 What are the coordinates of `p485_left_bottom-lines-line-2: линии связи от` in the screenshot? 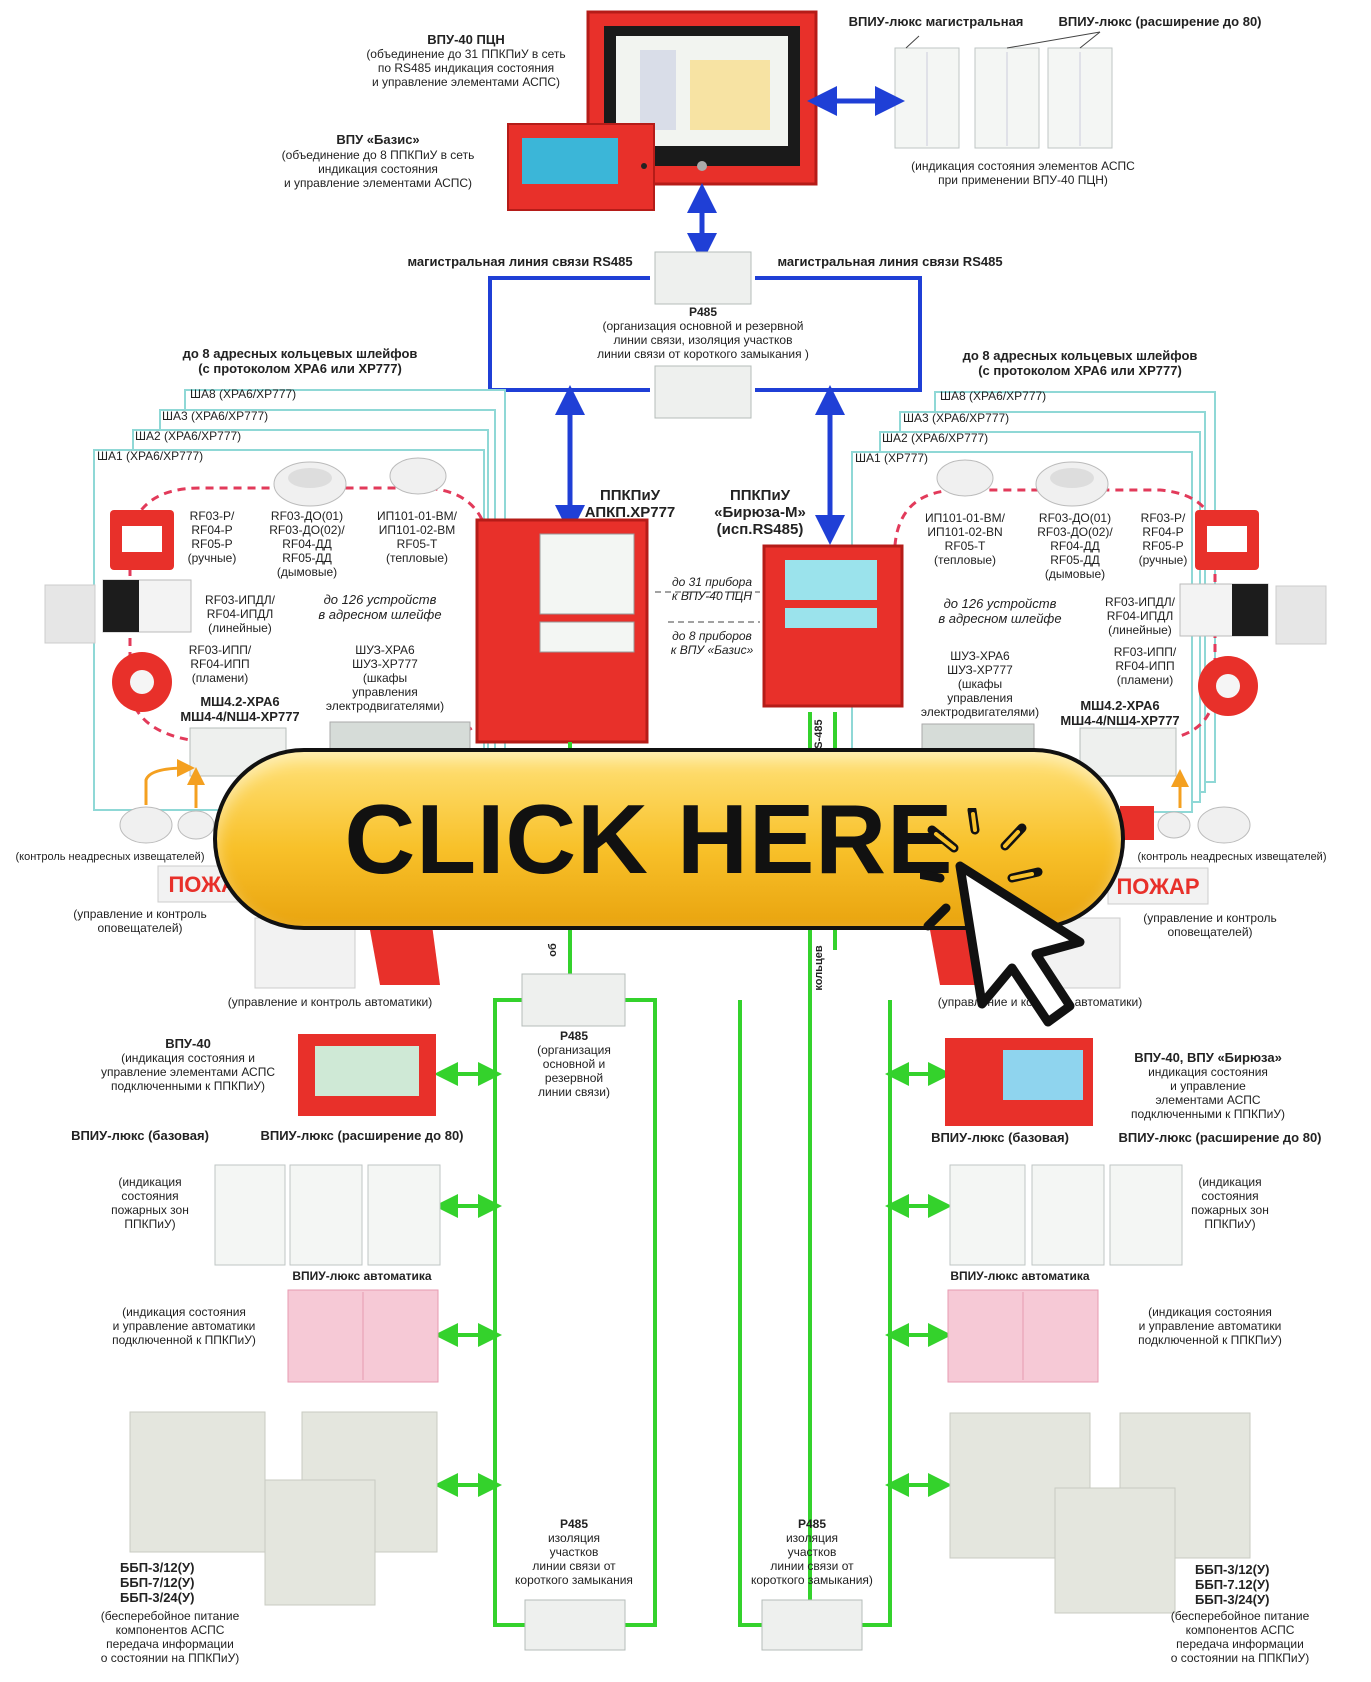 It's located at (574, 1566).